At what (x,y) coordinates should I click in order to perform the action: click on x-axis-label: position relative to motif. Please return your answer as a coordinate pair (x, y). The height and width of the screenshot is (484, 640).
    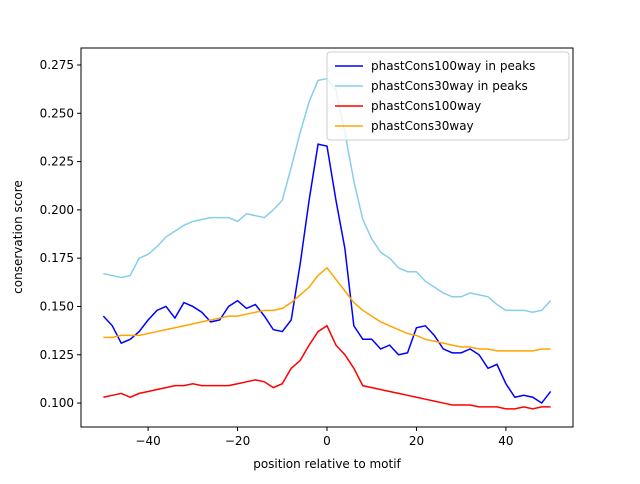
    Looking at the image, I should click on (327, 464).